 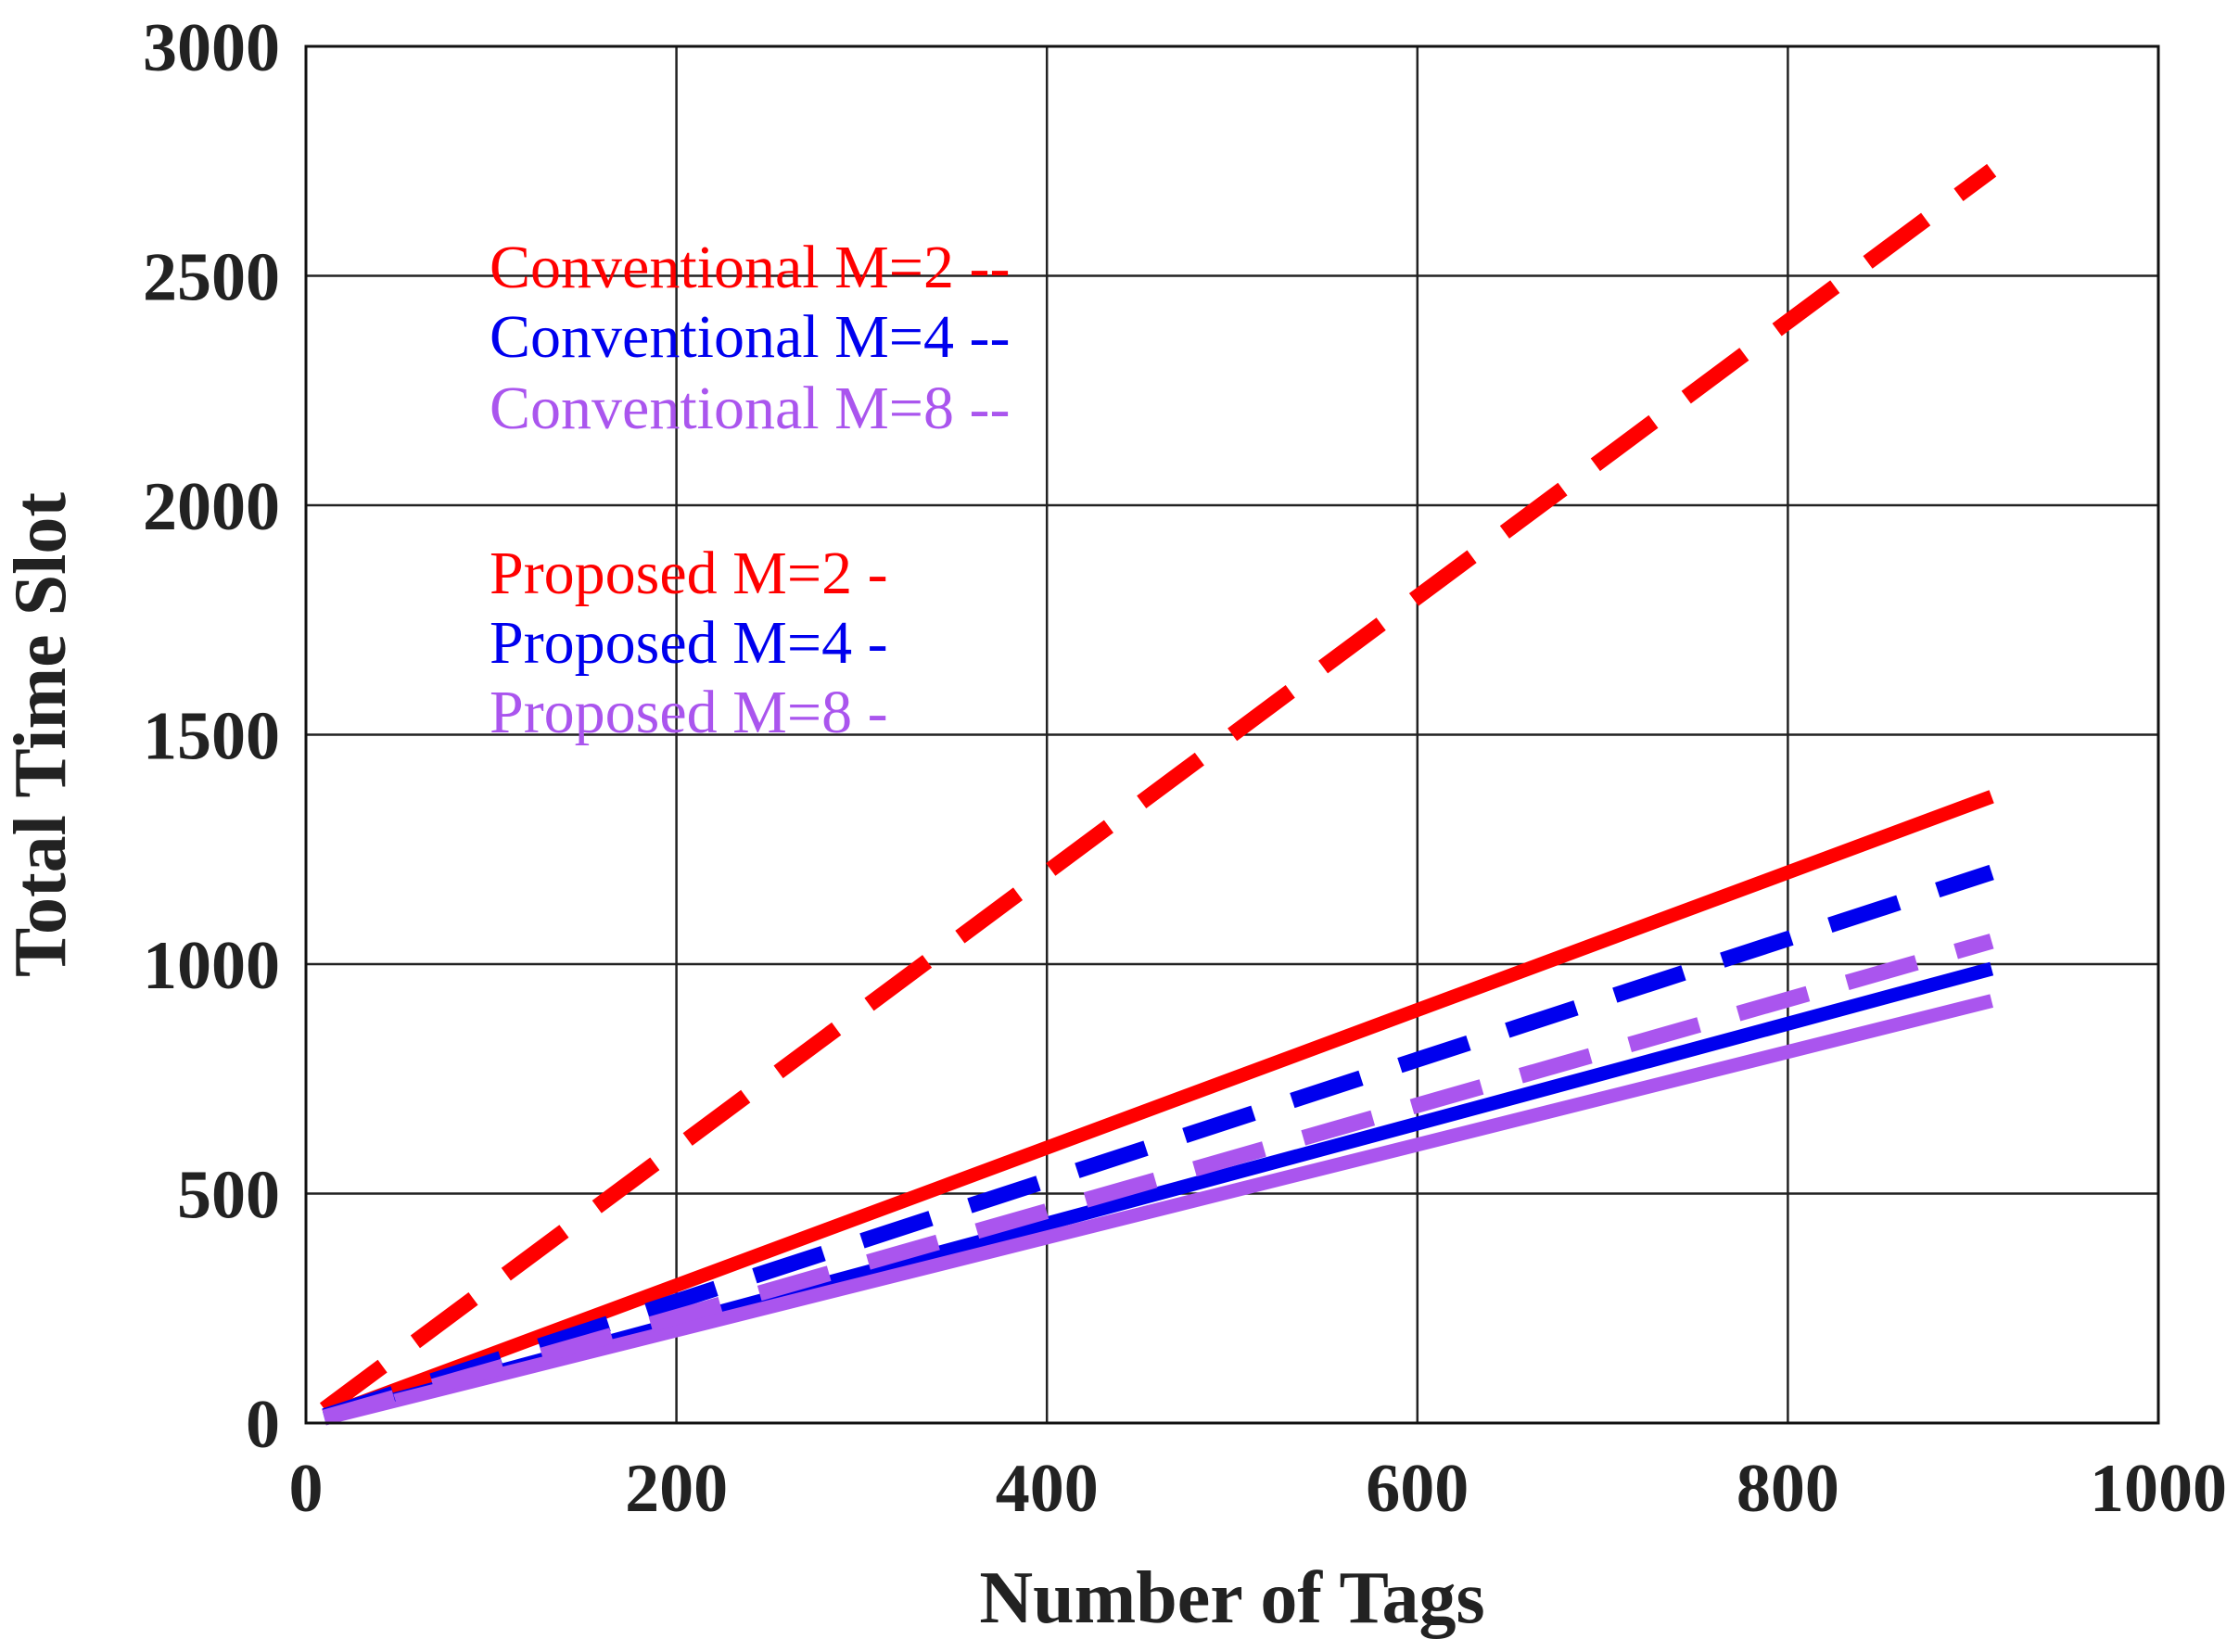 I want to click on x-axis-label: Number of Tags, so click(x=1231, y=1598).